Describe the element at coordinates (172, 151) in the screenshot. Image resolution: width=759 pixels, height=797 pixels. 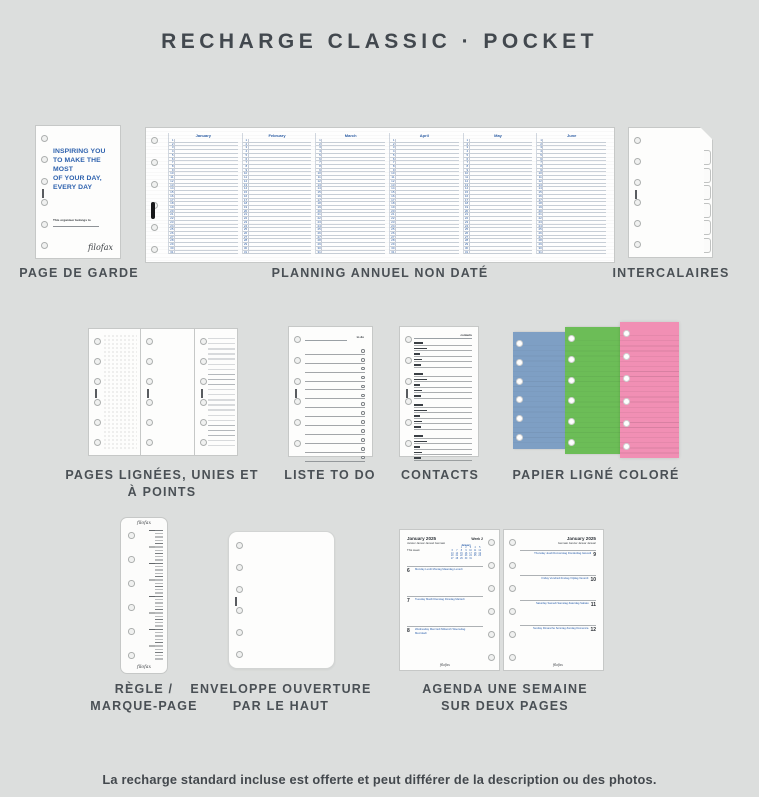
I see `planner-day-number: 4` at that location.